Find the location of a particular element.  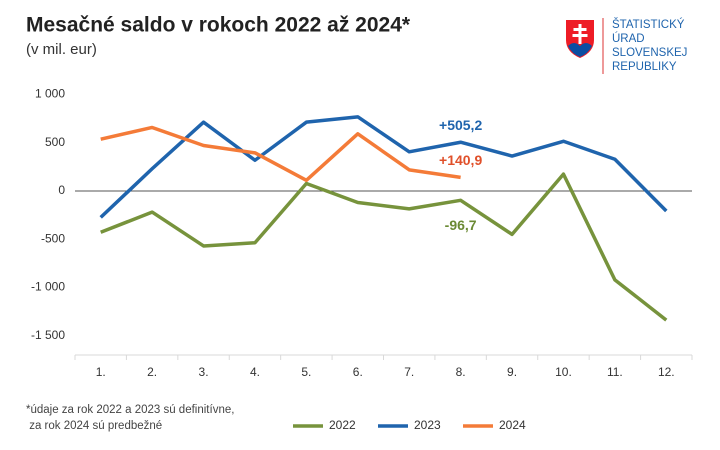

x-tick-label: 1. is located at coordinates (101, 372).